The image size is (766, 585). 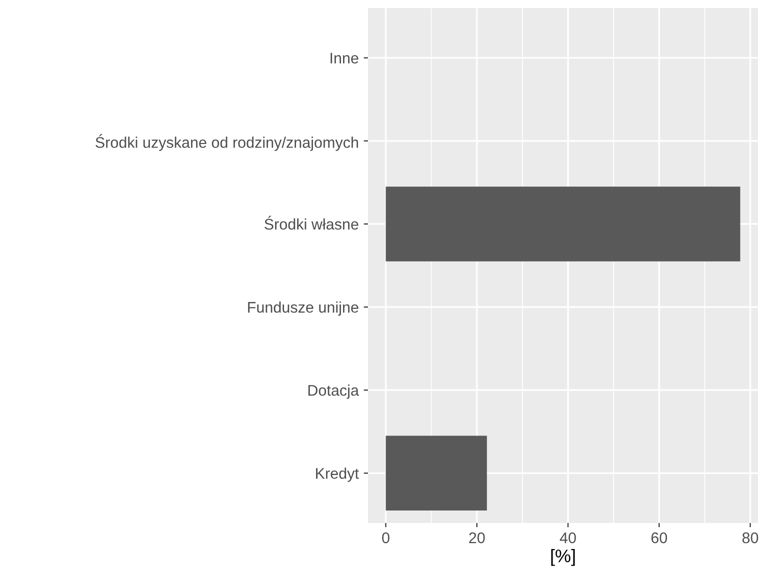 I want to click on y-tick-label: Środki uzyskane od rodziny/znajomych, so click(x=227, y=142).